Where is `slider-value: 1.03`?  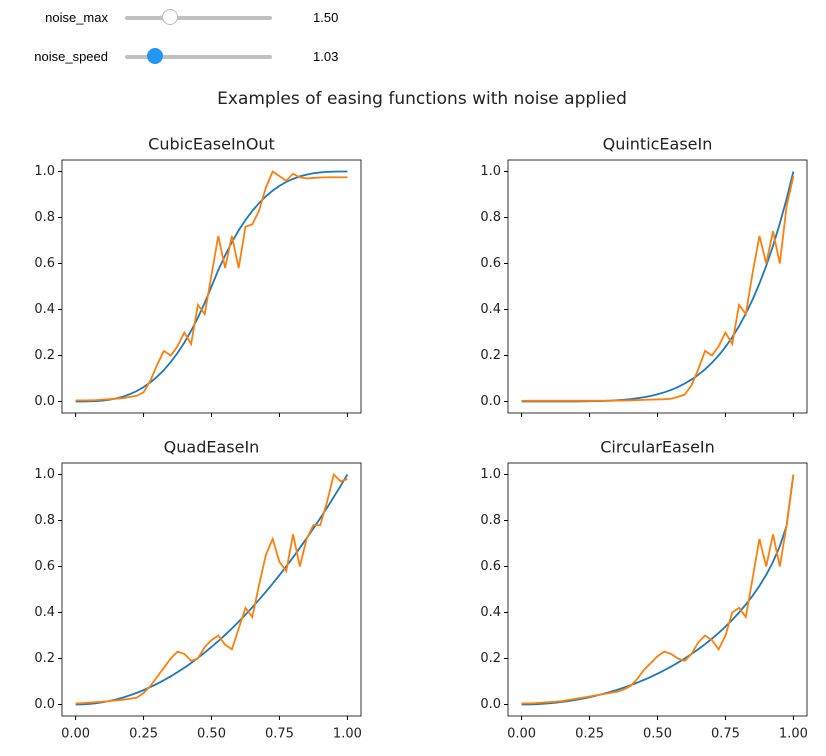 slider-value: 1.03 is located at coordinates (326, 56).